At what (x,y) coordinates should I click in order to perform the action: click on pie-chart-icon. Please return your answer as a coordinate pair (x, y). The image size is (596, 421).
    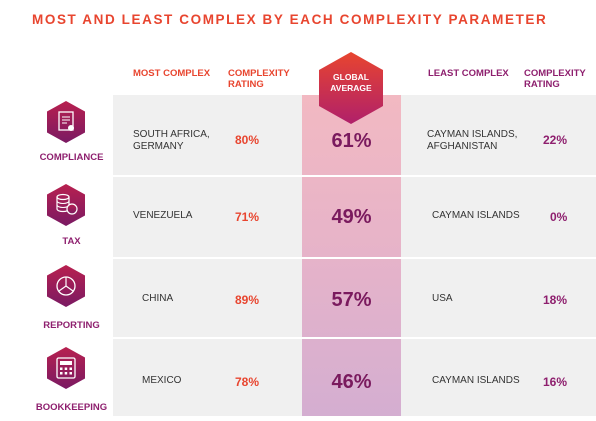
    Looking at the image, I should click on (66, 286).